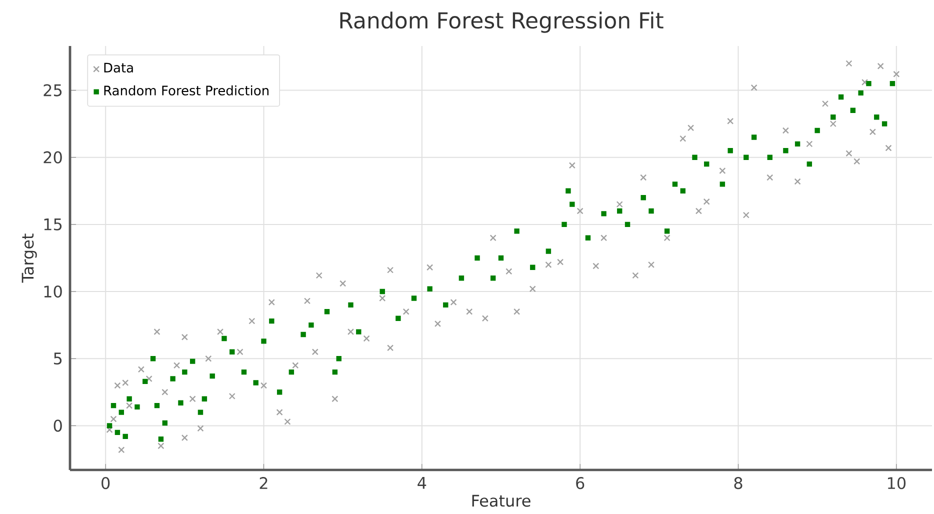 The height and width of the screenshot is (514, 934). Describe the element at coordinates (501, 500) in the screenshot. I see `x-axis-title: Feature` at that location.